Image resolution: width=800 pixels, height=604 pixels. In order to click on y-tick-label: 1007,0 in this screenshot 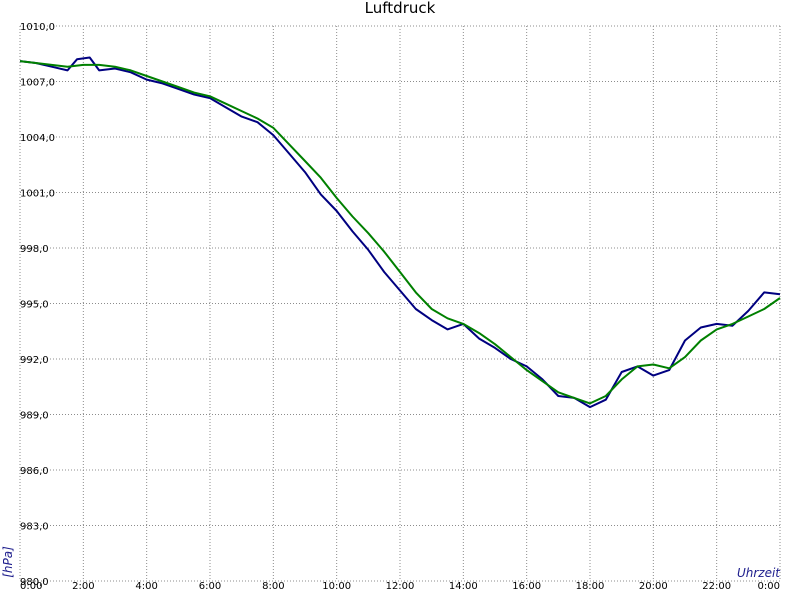, I will do `click(37, 83)`.